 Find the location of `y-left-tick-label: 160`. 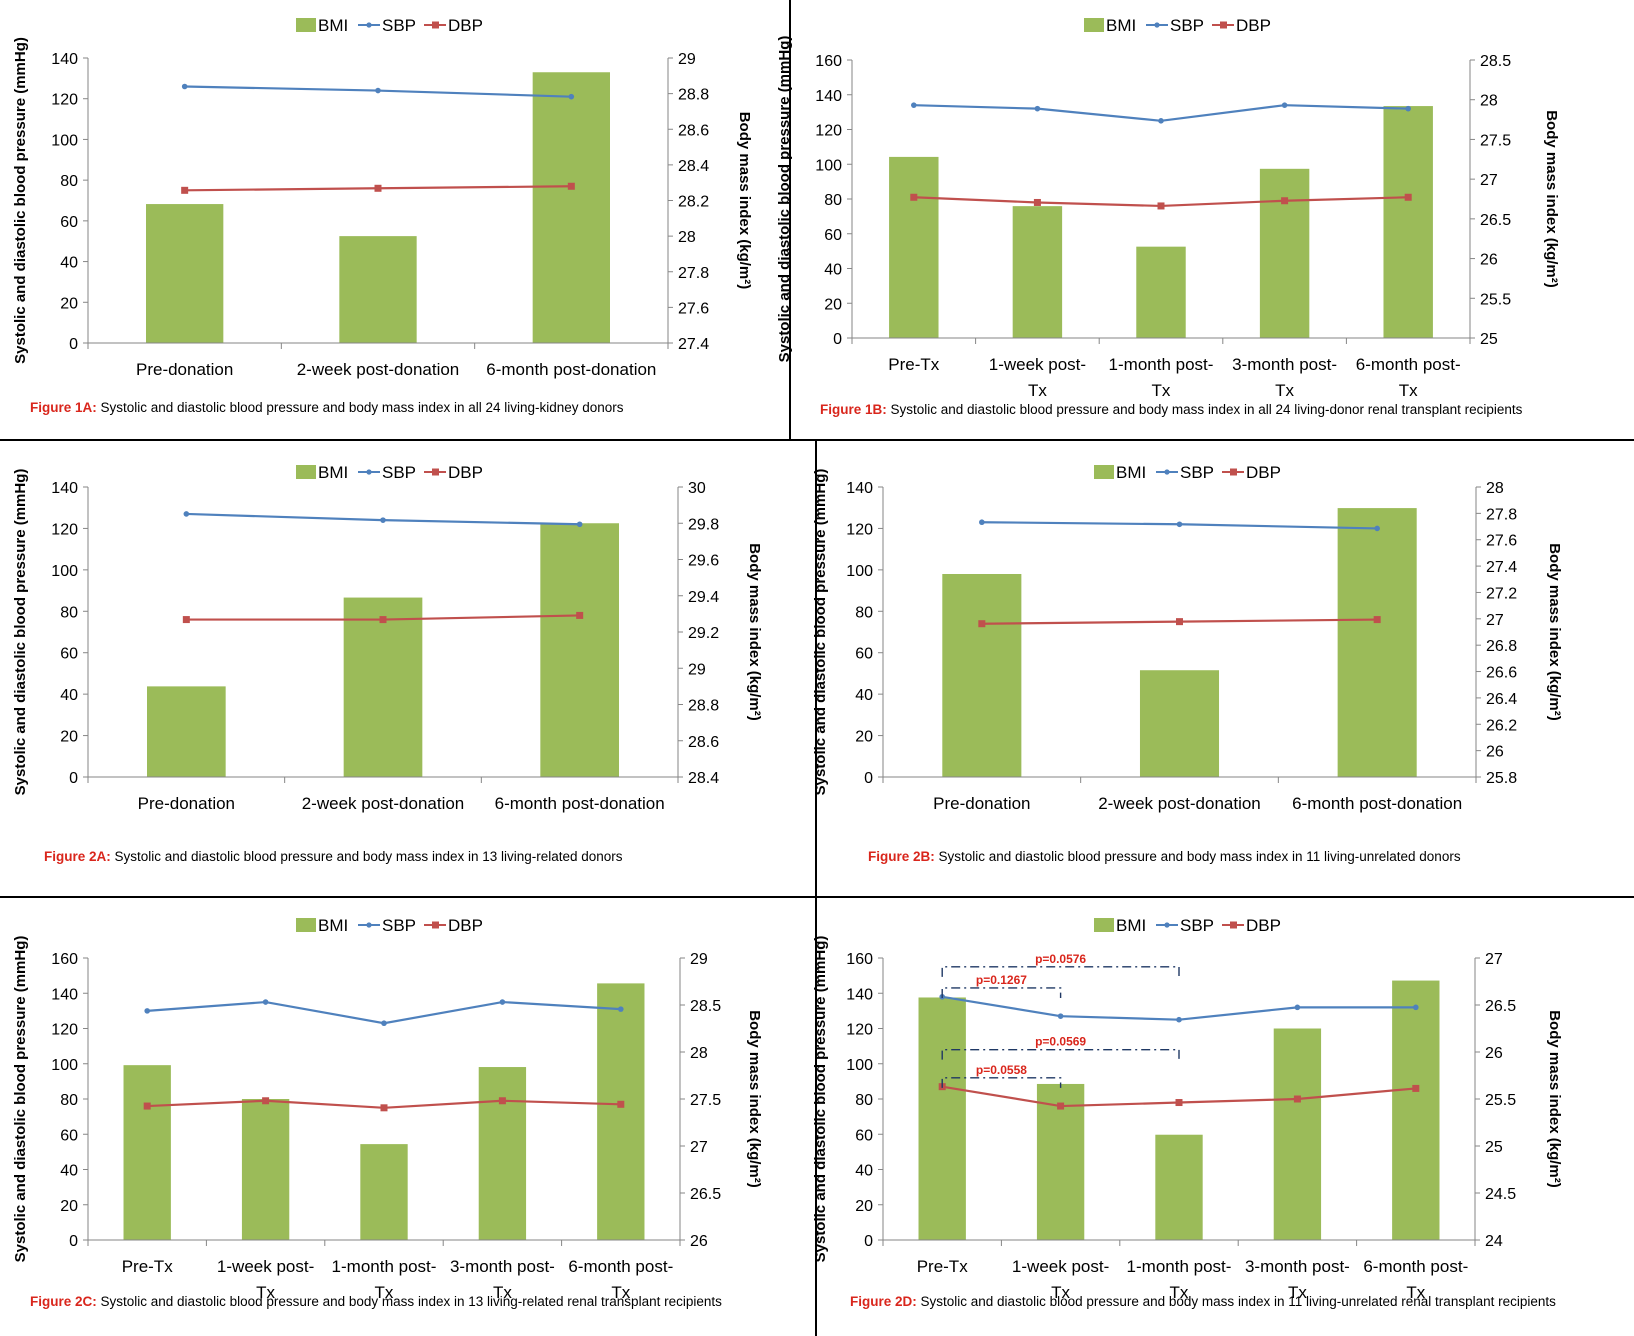

y-left-tick-label: 160 is located at coordinates (64, 959).